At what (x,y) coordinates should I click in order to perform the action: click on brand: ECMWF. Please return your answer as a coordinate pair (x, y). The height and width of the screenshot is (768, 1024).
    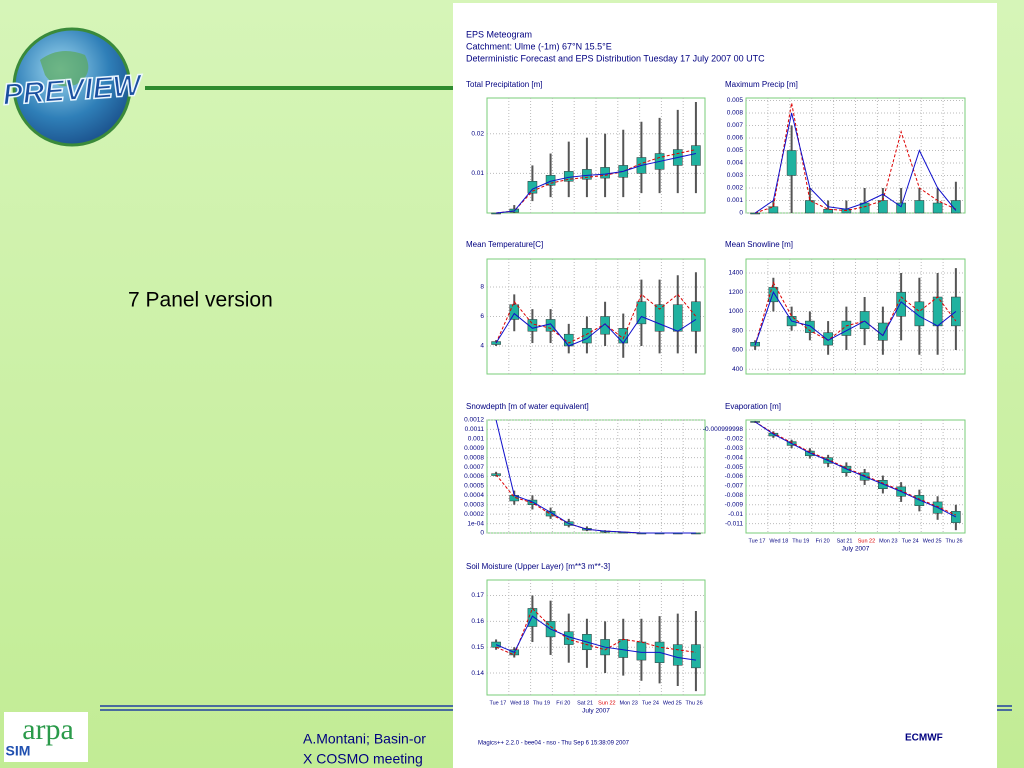
    Looking at the image, I should click on (924, 738).